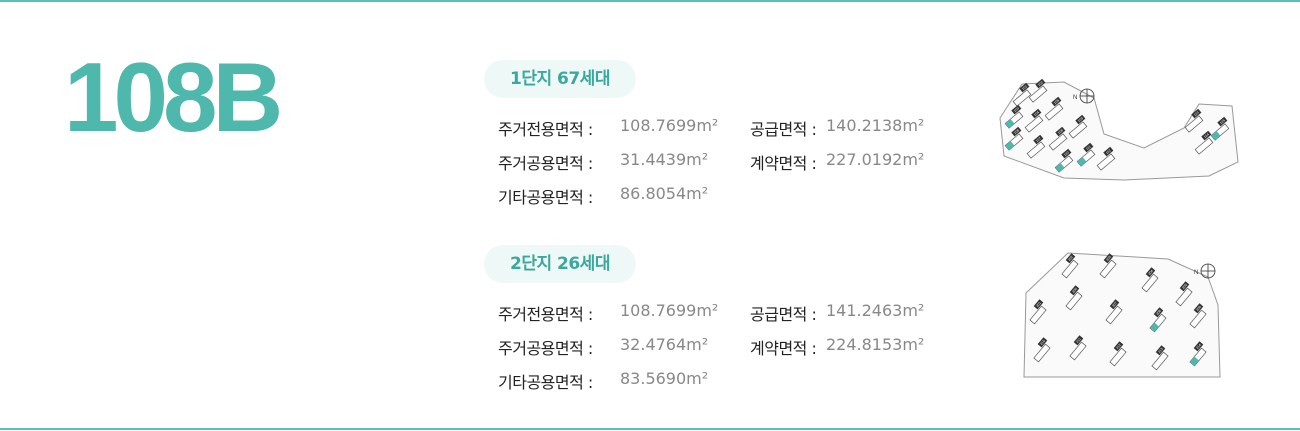  I want to click on building-107: 107, so click(1036, 146).